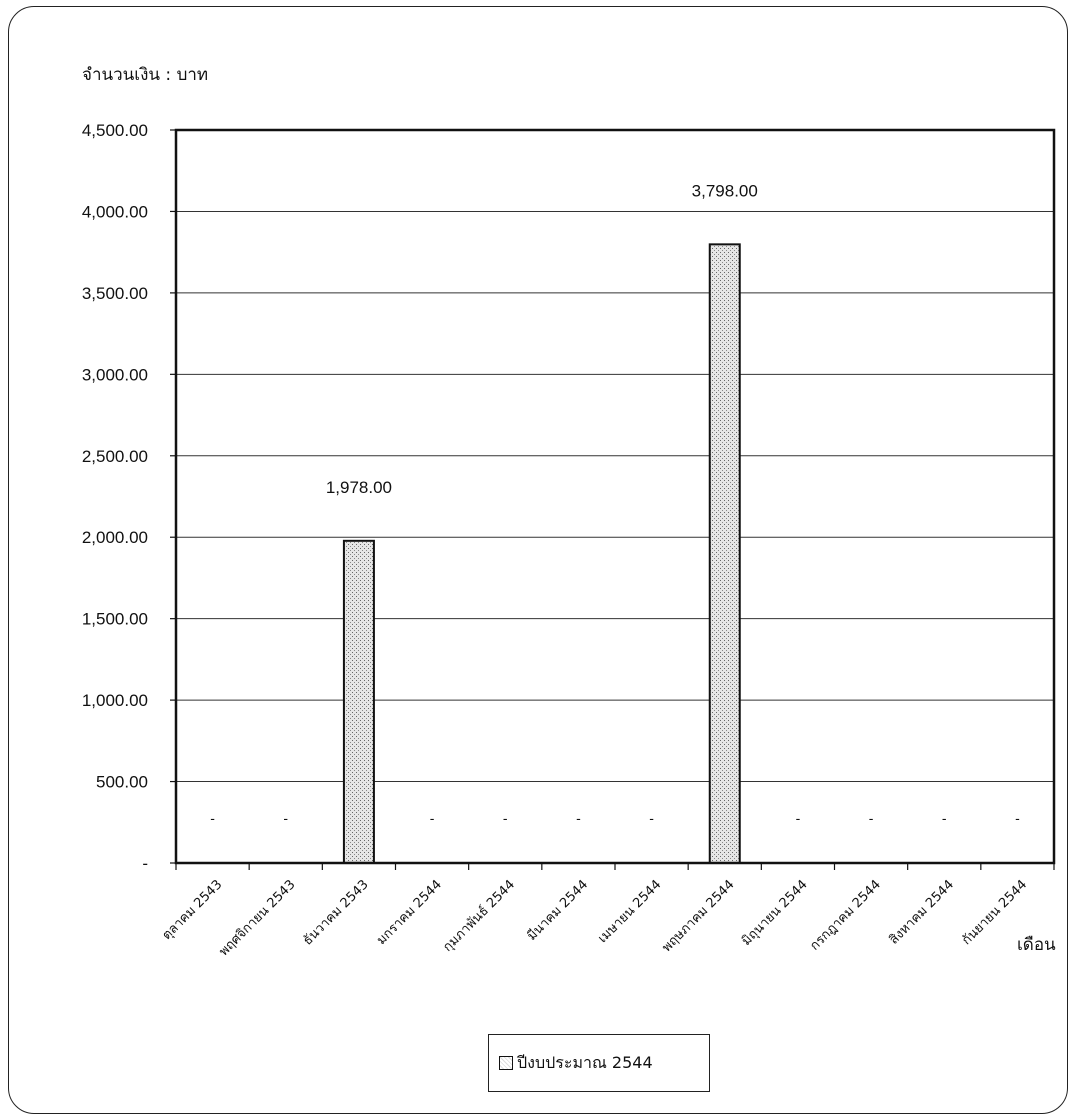  What do you see at coordinates (115, 374) in the screenshot?
I see `y-tick-label: 3,000.00` at bounding box center [115, 374].